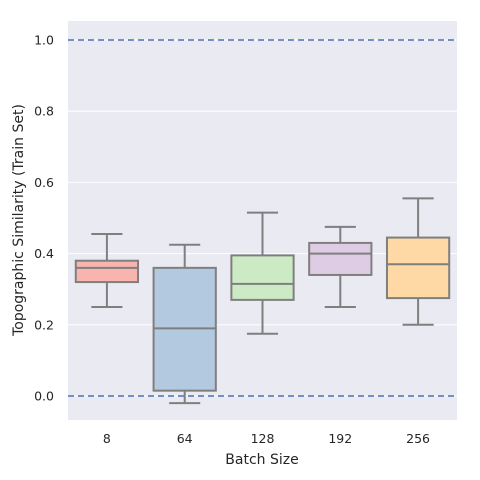 The width and height of the screenshot is (480, 480). What do you see at coordinates (44, 111) in the screenshot?
I see `y-tick-label: 0.8` at bounding box center [44, 111].